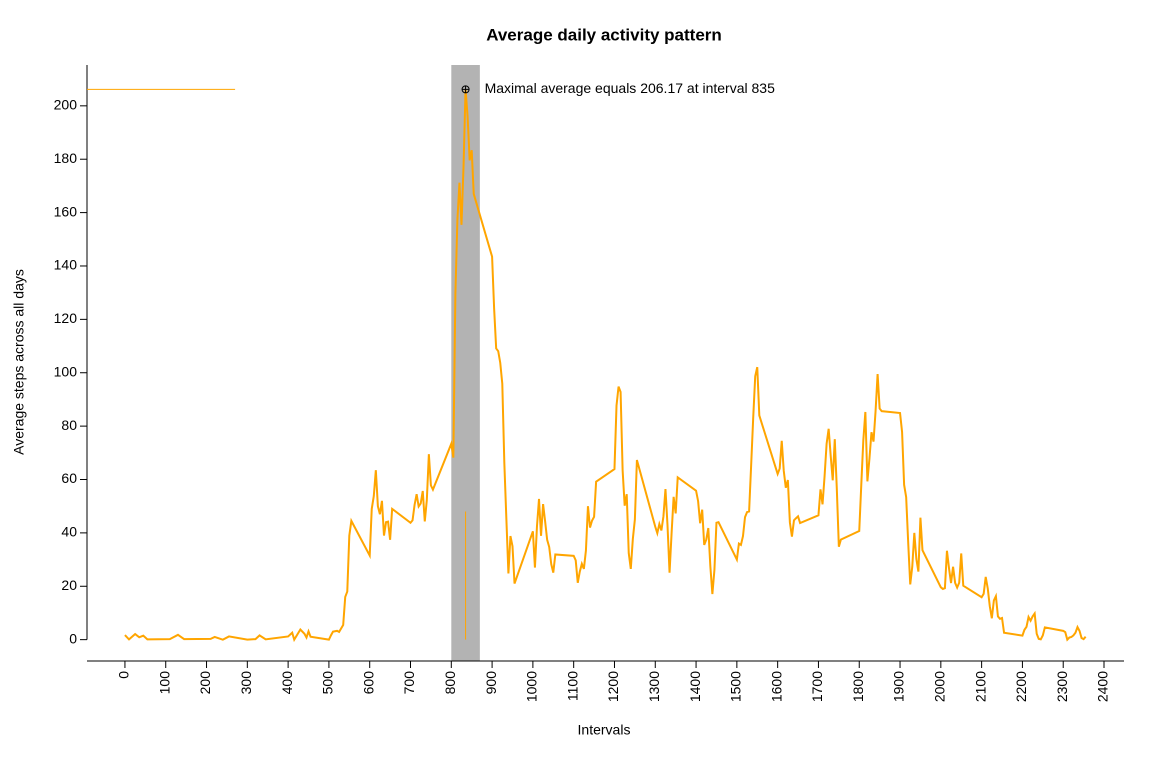  Describe the element at coordinates (69, 425) in the screenshot. I see `y-tick-label: 80` at that location.